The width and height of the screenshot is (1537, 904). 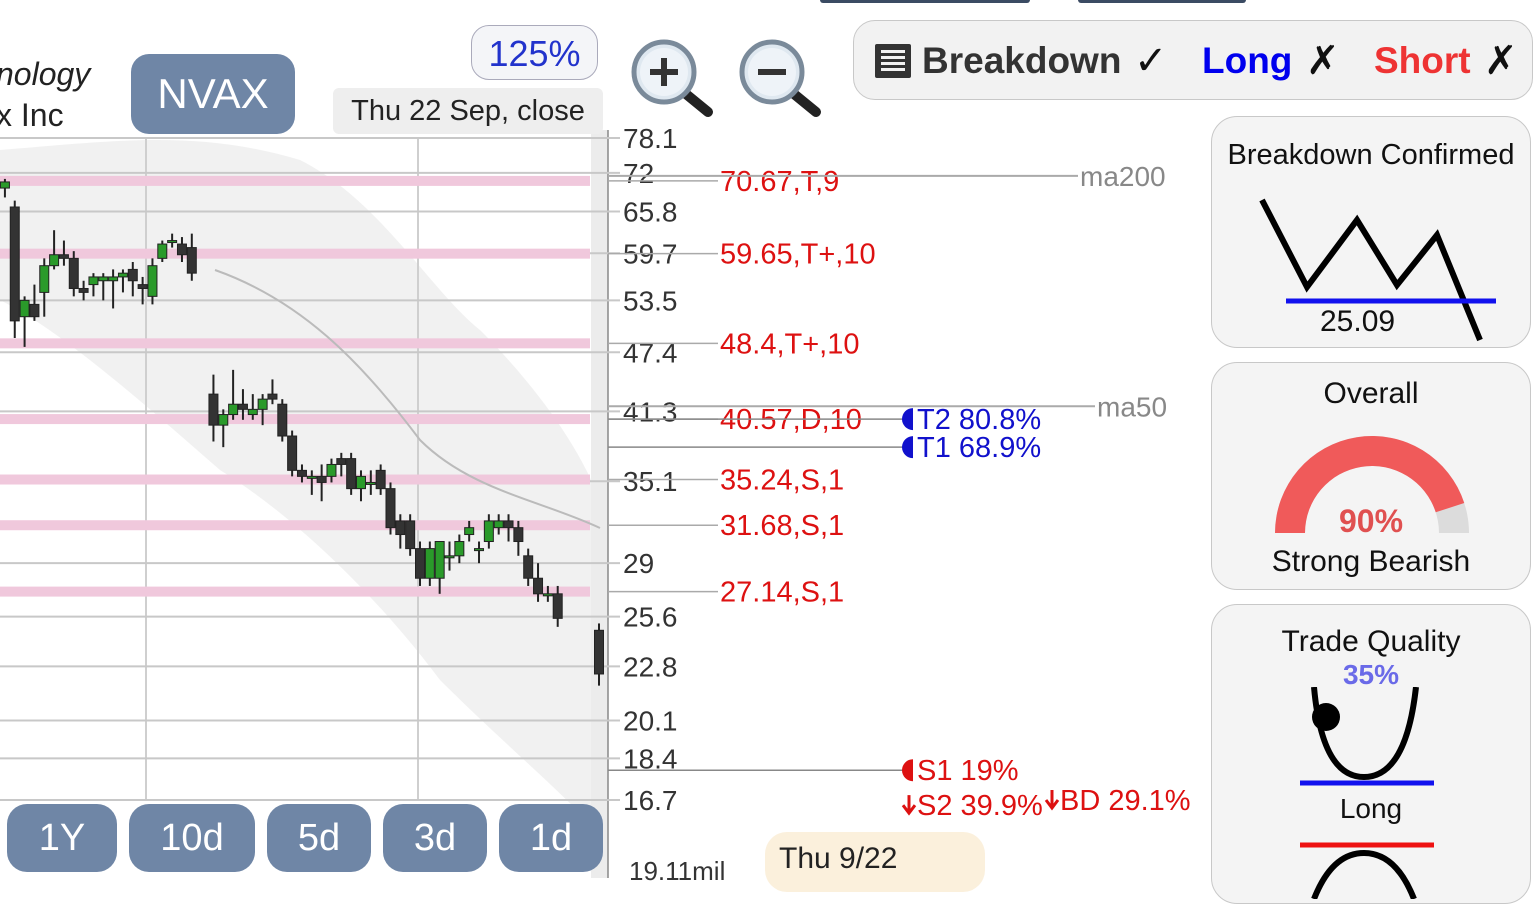 What do you see at coordinates (1358, 321) in the screenshot?
I see `breakdown-level: 25.09` at bounding box center [1358, 321].